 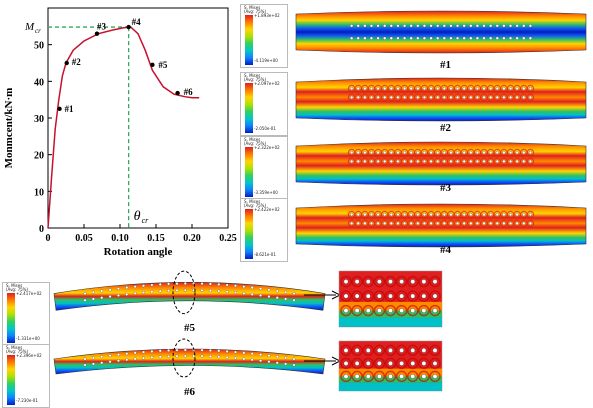 I want to click on stress-legend: S, Mises (Avg: 75%) +2.417e+02 -1.331e+00, so click(x=26, y=314).